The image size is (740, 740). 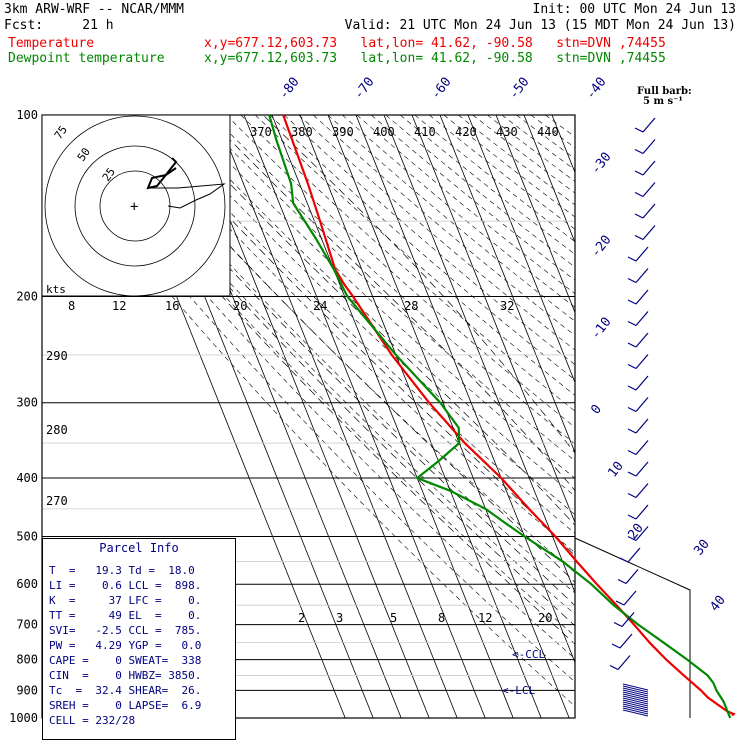 I want to click on theta-label: 380, so click(x=302, y=132).